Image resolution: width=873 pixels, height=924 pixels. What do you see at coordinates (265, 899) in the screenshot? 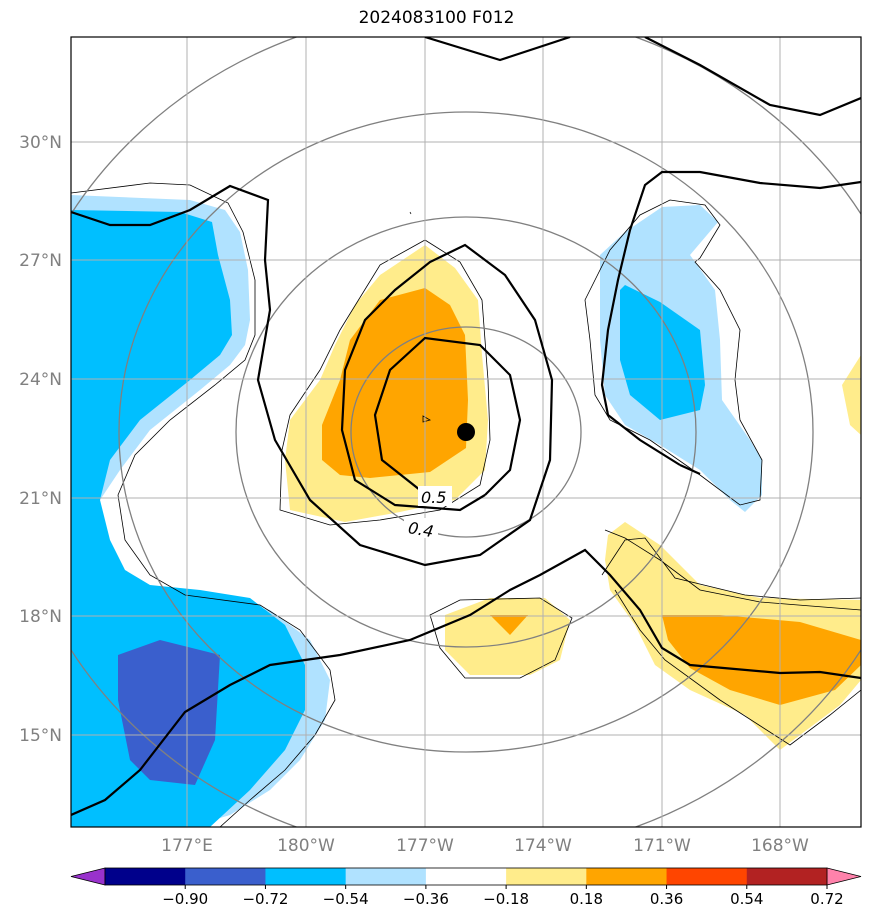
I see `colorbar-tick-label: −0.72` at bounding box center [265, 899].